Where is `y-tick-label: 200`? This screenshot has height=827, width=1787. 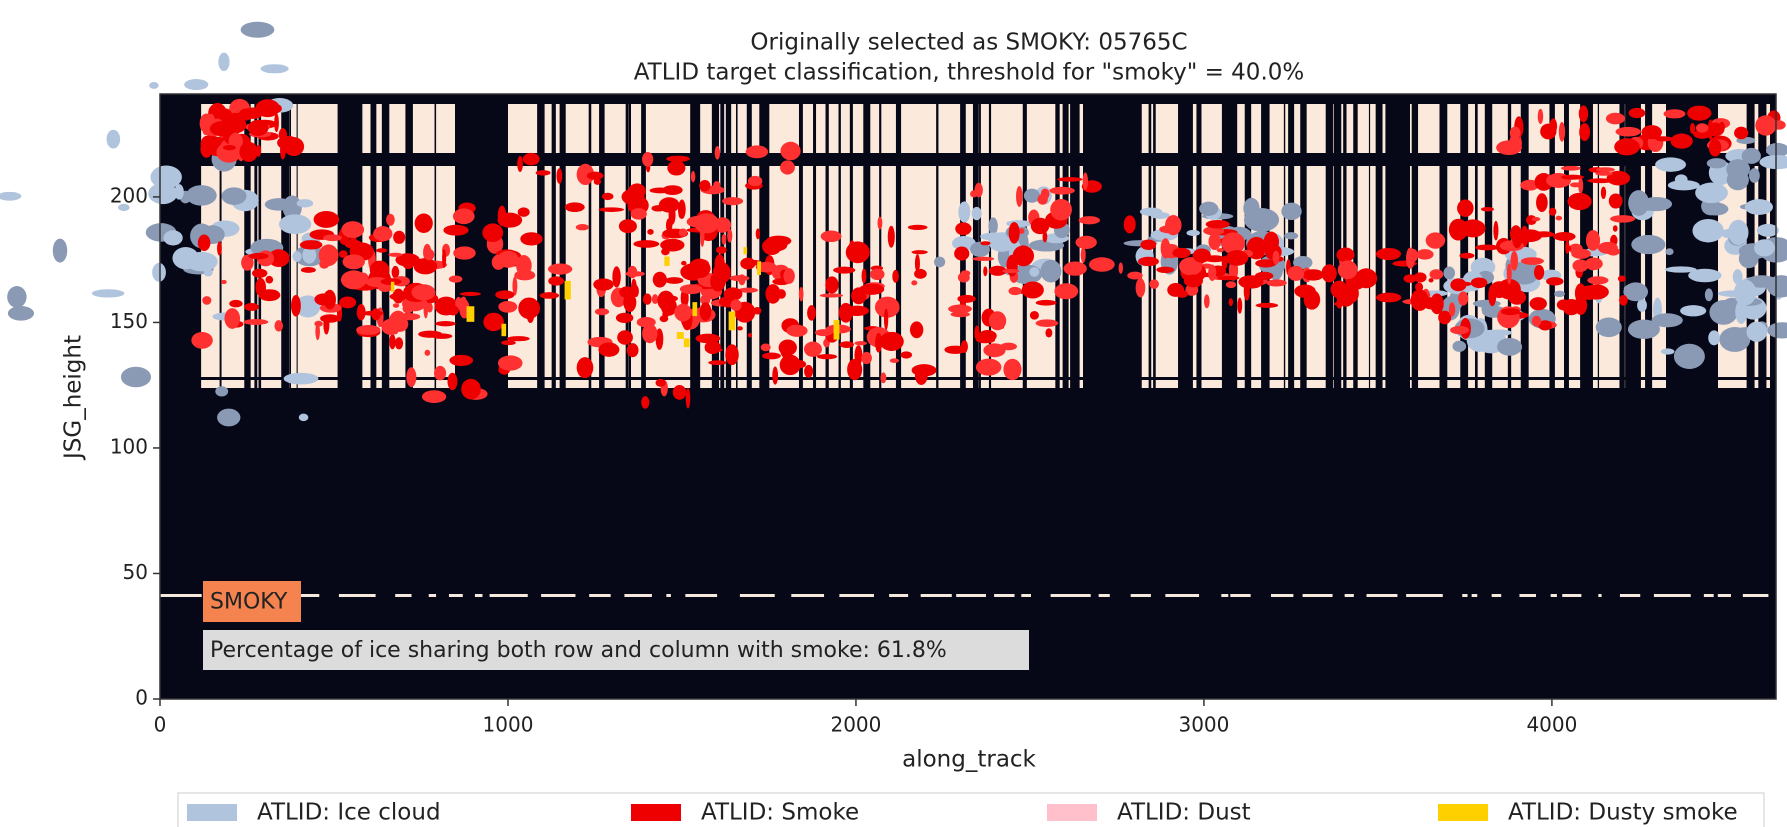 y-tick-label: 200 is located at coordinates (129, 195).